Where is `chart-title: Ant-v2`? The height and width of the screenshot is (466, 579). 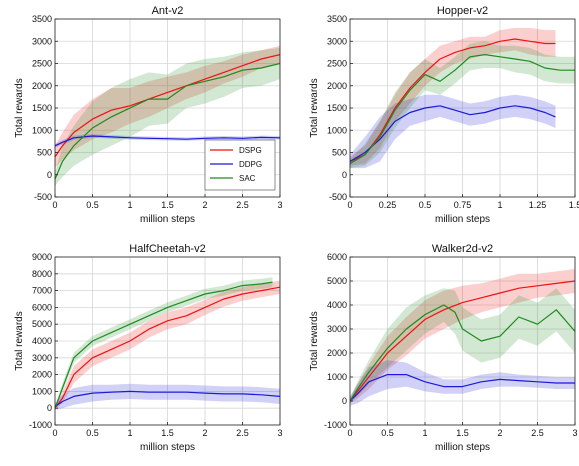
chart-title: Ant-v2 is located at coordinates (168, 11).